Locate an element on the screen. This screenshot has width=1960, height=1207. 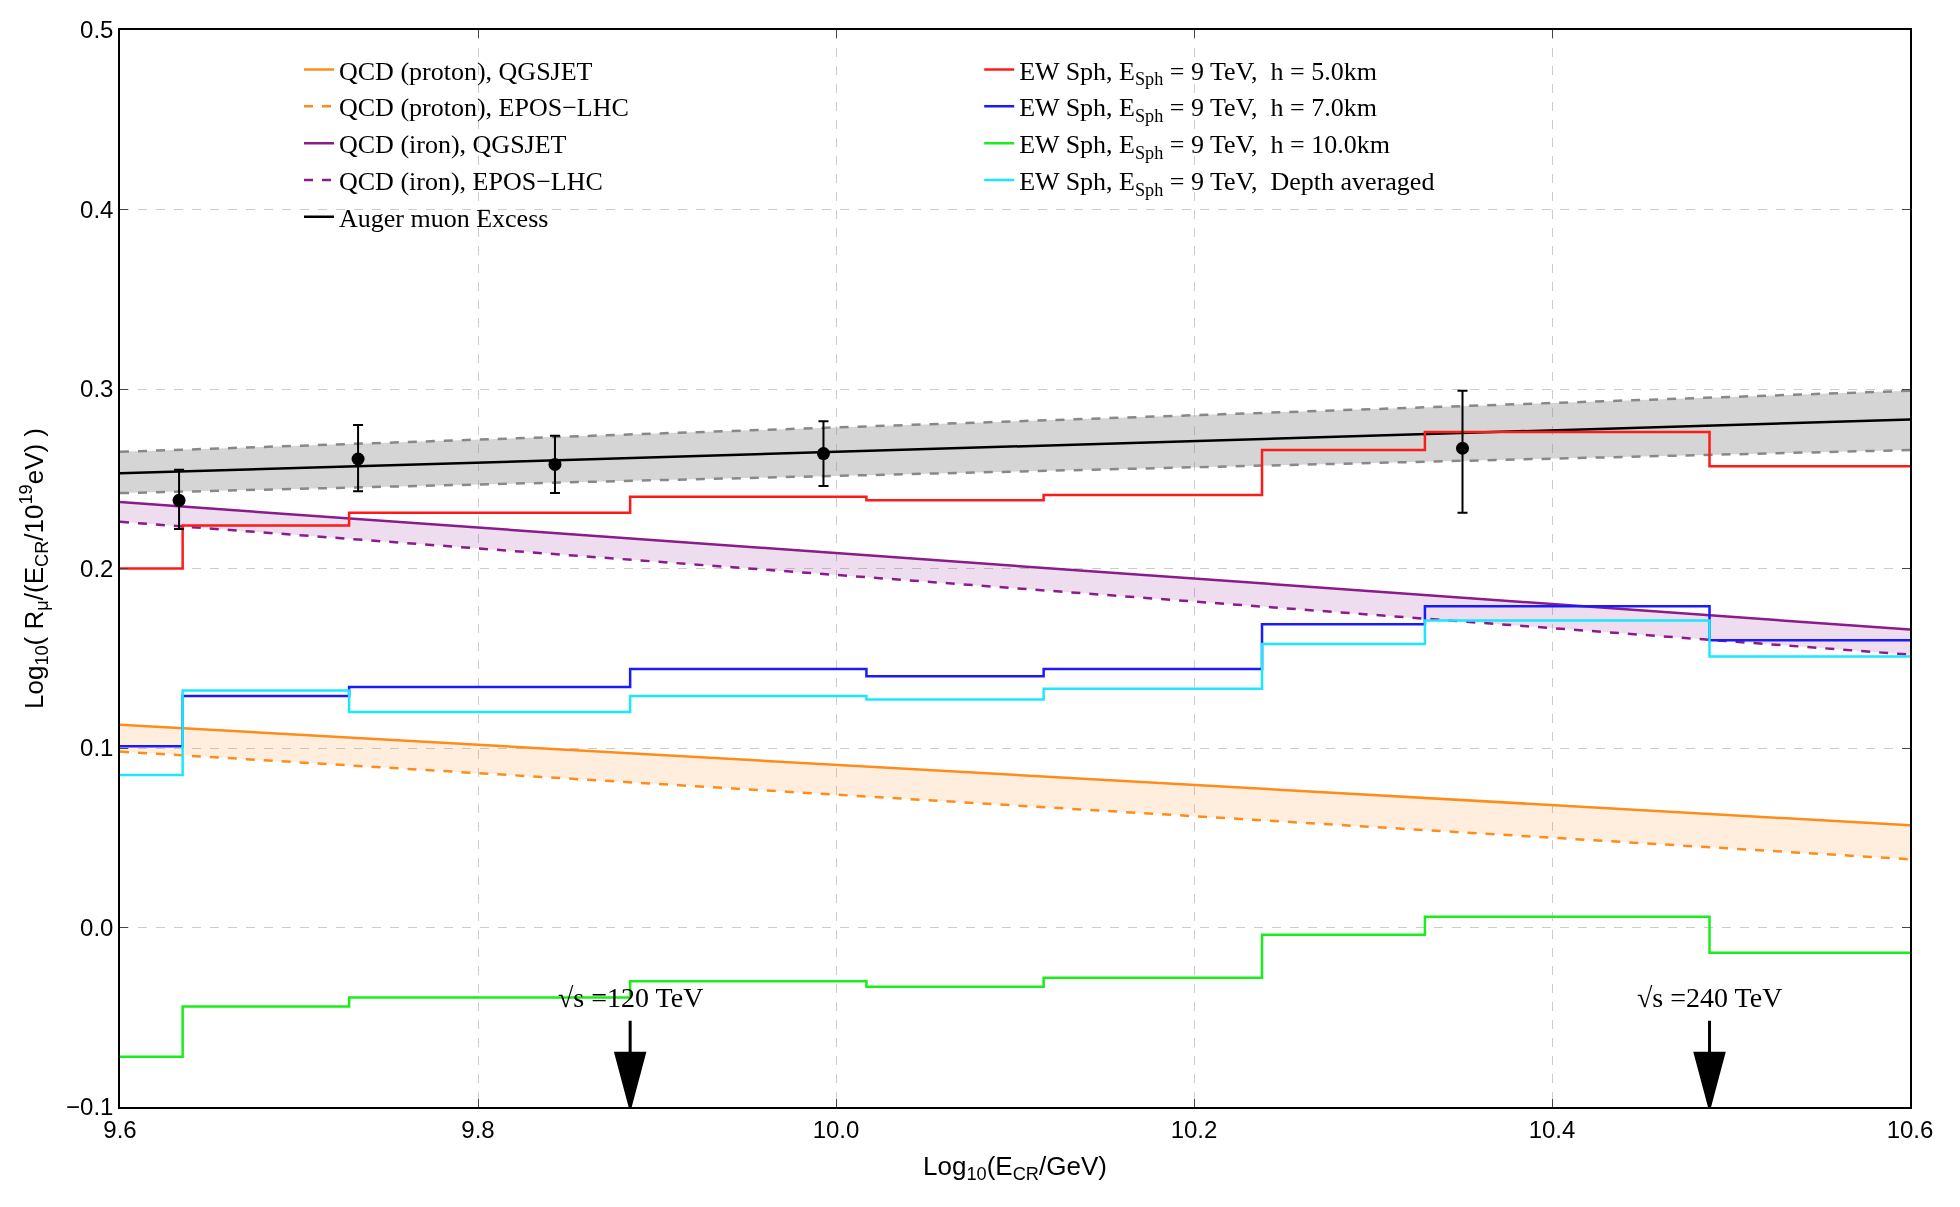
x-tick-label: 10.6 is located at coordinates (1910, 1129).